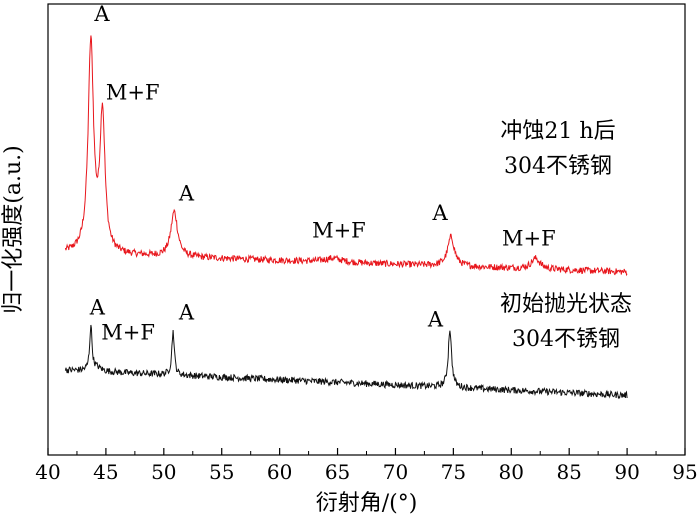  What do you see at coordinates (557, 131) in the screenshot?
I see `legend-text: 冲蚀21 h后` at bounding box center [557, 131].